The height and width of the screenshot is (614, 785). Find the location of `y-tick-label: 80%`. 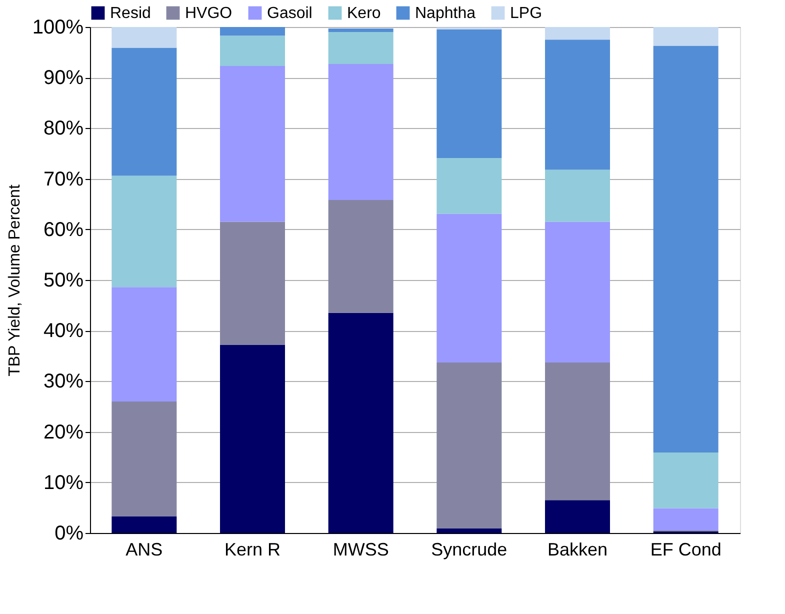

y-tick-label: 80% is located at coordinates (63, 129).